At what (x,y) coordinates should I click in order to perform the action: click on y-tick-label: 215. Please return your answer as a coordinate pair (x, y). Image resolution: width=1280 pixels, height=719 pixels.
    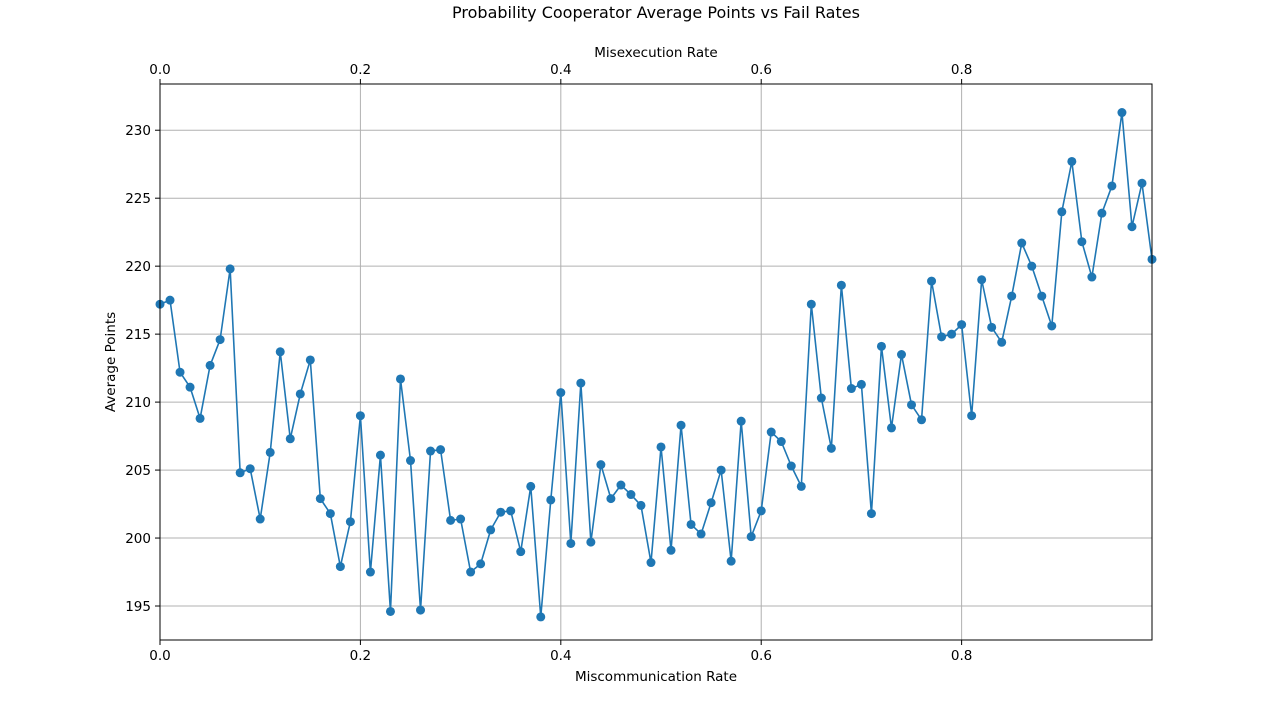
    Looking at the image, I should click on (138, 335).